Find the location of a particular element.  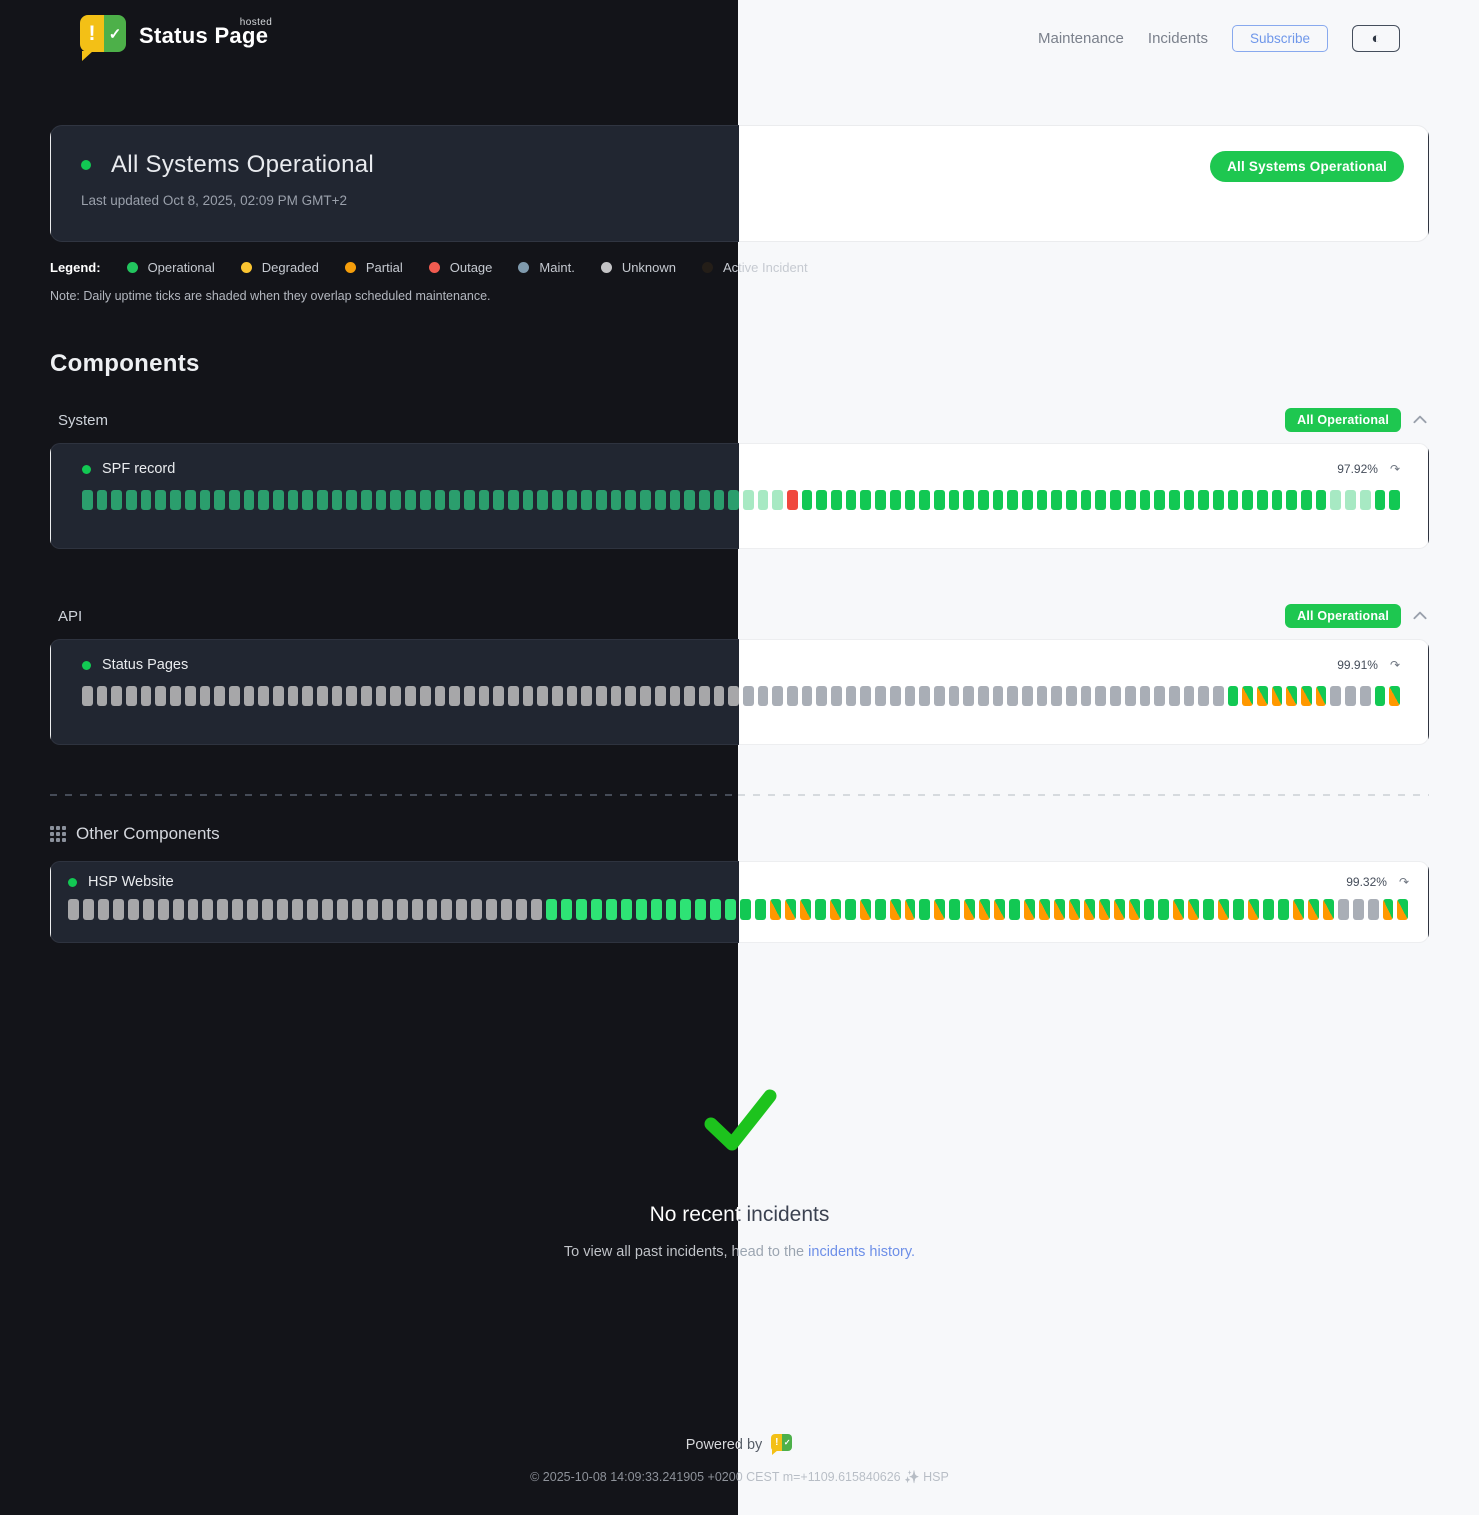

uptime-tick-outage is located at coordinates (792, 500).